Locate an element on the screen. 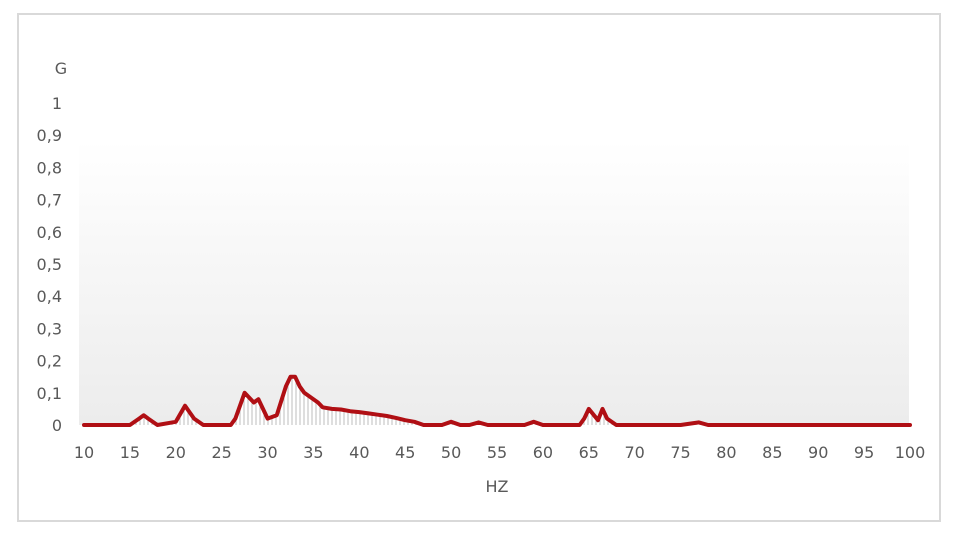 Image resolution: width=960 pixels, height=540 pixels. x-tick-label: 35 is located at coordinates (313, 452).